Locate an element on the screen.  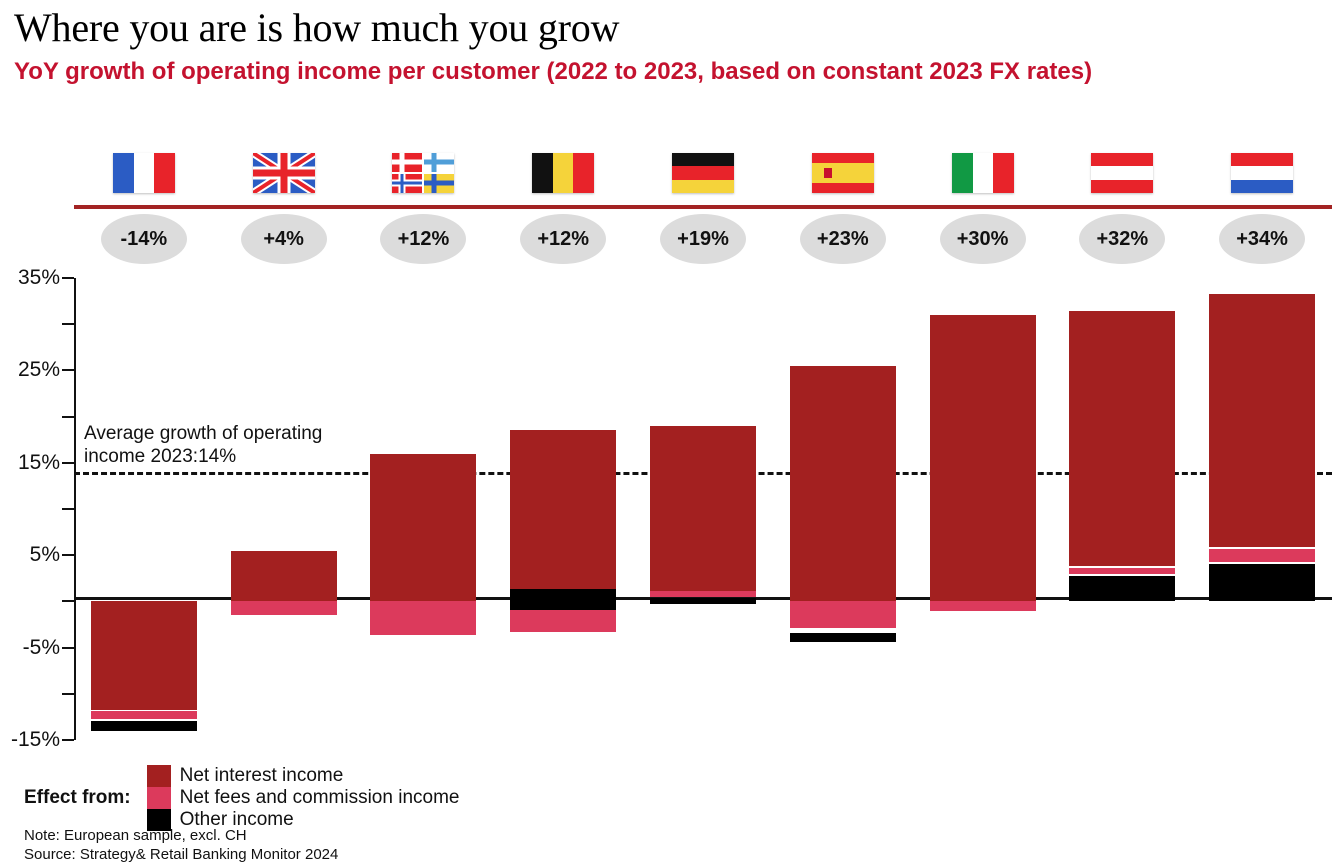
flag-cell-austria is located at coordinates (1122, 173).